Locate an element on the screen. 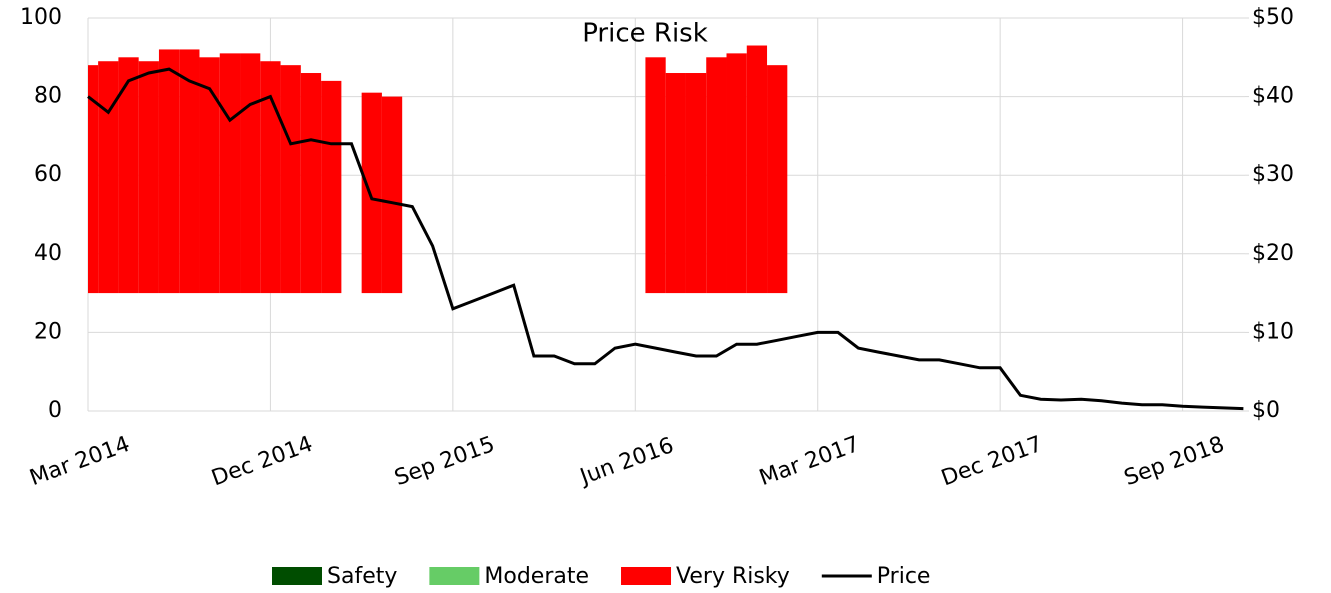 This screenshot has width=1331, height=593. y-tick-label: 100 is located at coordinates (41, 17).